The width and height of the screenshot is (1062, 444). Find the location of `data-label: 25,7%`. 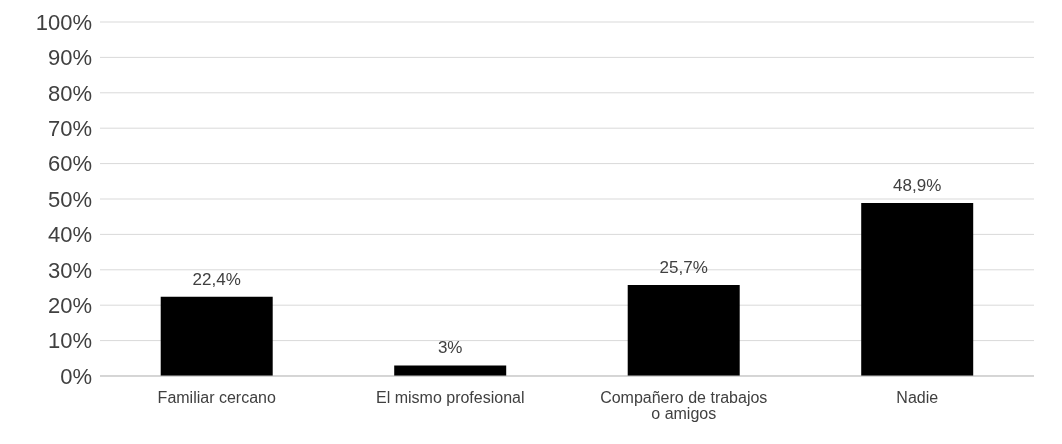

data-label: 25,7% is located at coordinates (683, 268).